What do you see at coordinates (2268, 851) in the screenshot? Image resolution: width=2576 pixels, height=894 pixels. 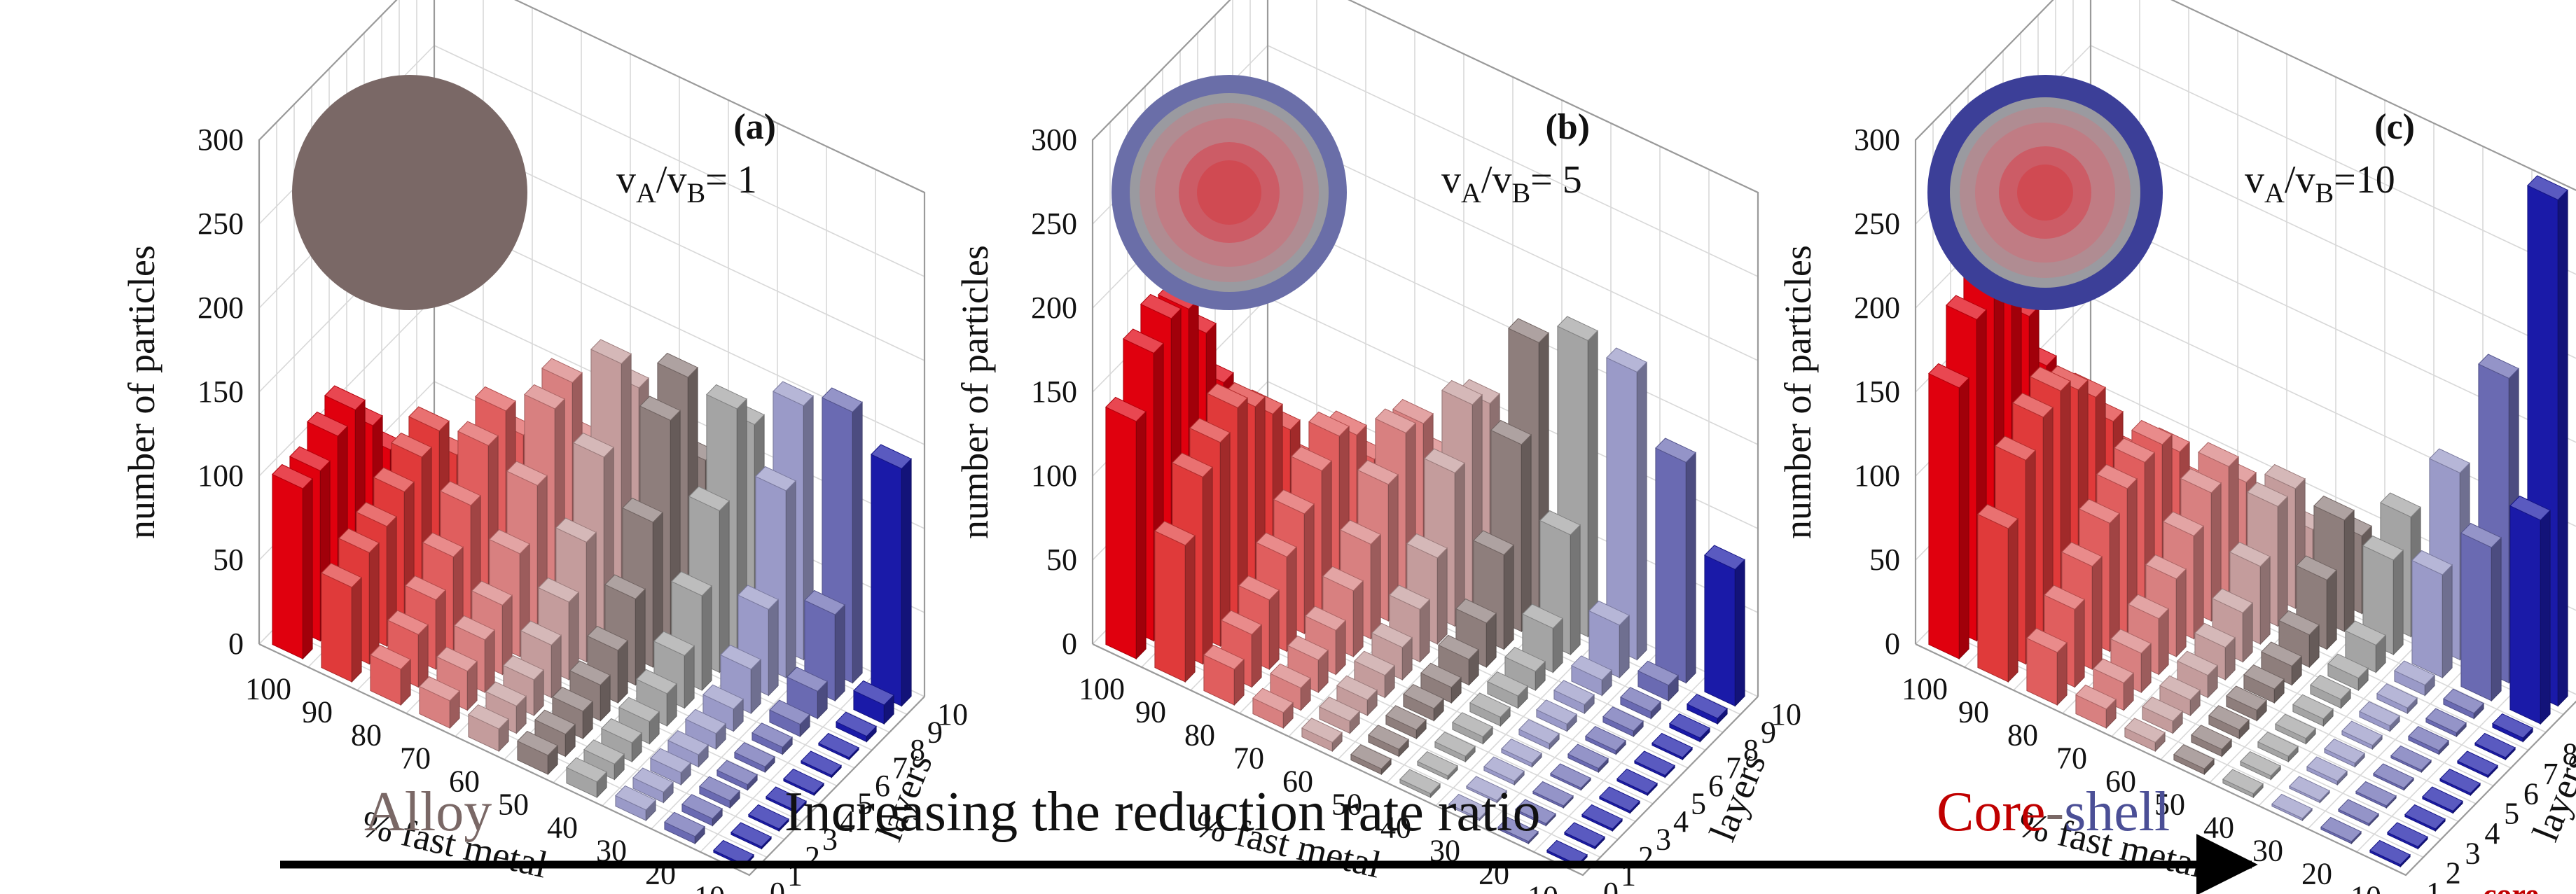 I see `x-tick-label: 30` at bounding box center [2268, 851].